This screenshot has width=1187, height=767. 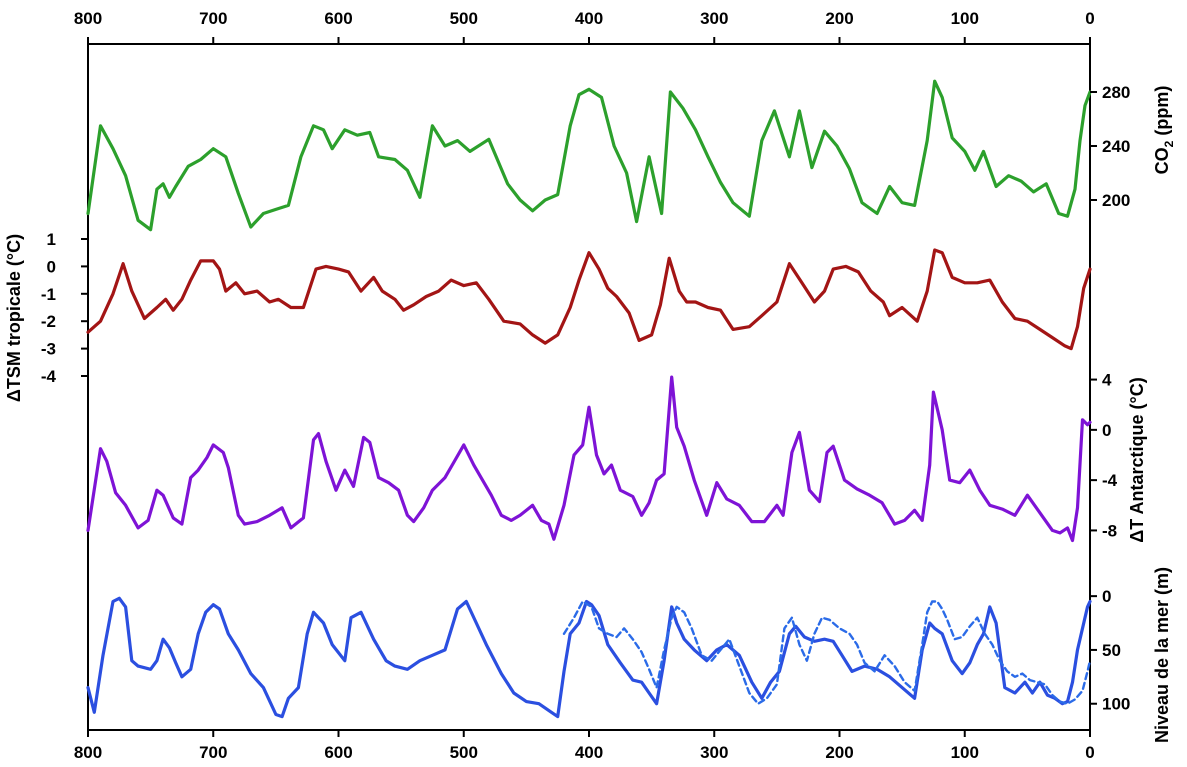 I want to click on y-tick-label-tsm: -2, so click(x=48, y=321).